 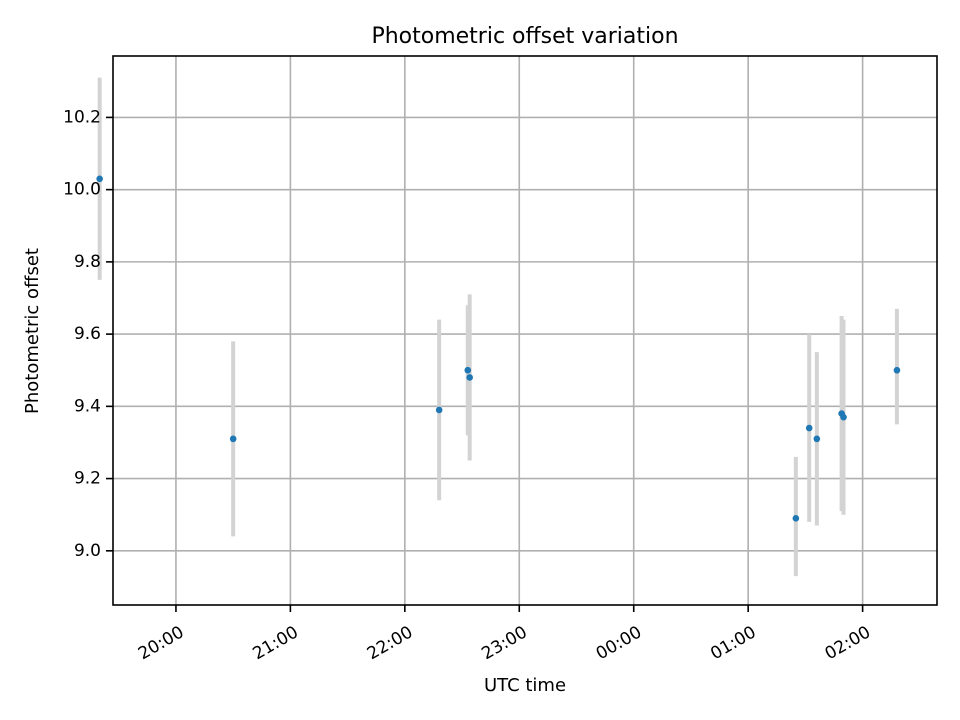 I want to click on x-tick-label: 00:00, so click(x=619, y=643).